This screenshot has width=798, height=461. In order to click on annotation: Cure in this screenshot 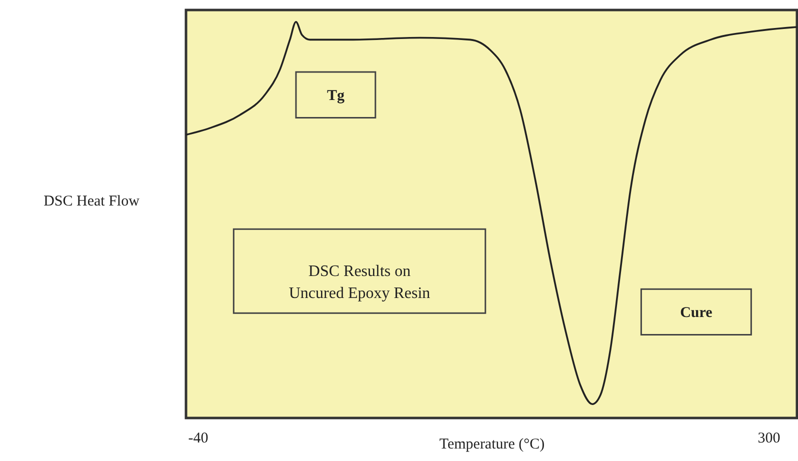, I will do `click(696, 312)`.